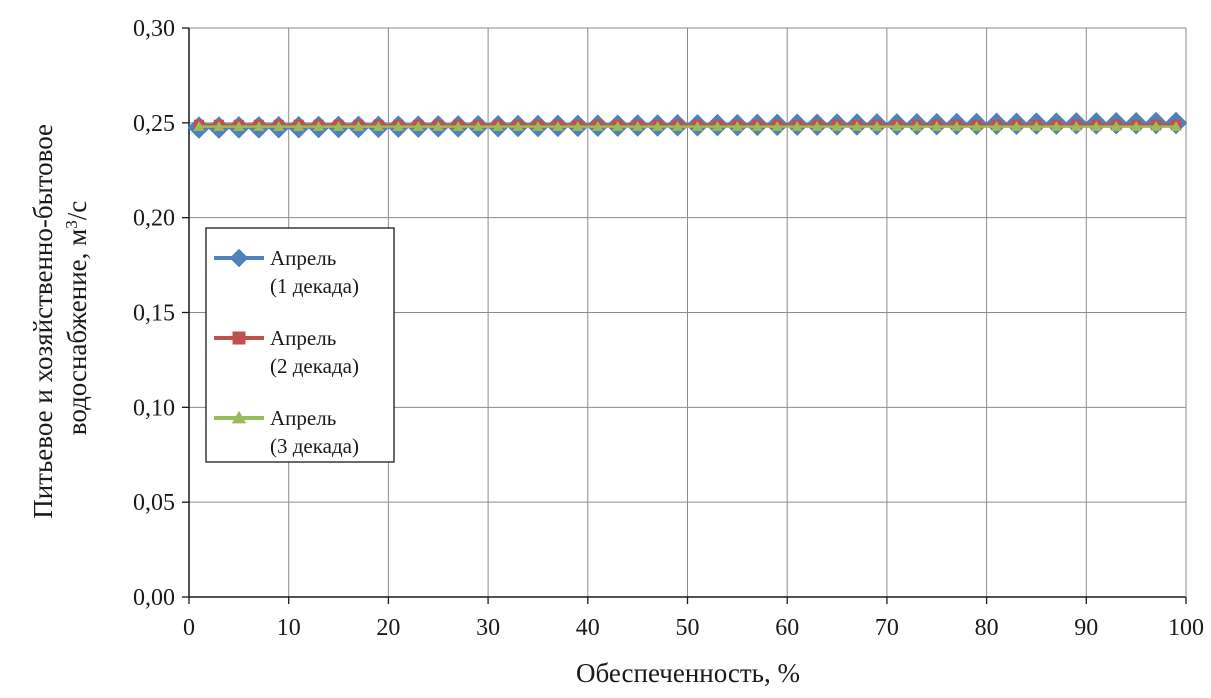 Image resolution: width=1211 pixels, height=698 pixels. I want to click on y-tick-label: 0,05, so click(154, 503).